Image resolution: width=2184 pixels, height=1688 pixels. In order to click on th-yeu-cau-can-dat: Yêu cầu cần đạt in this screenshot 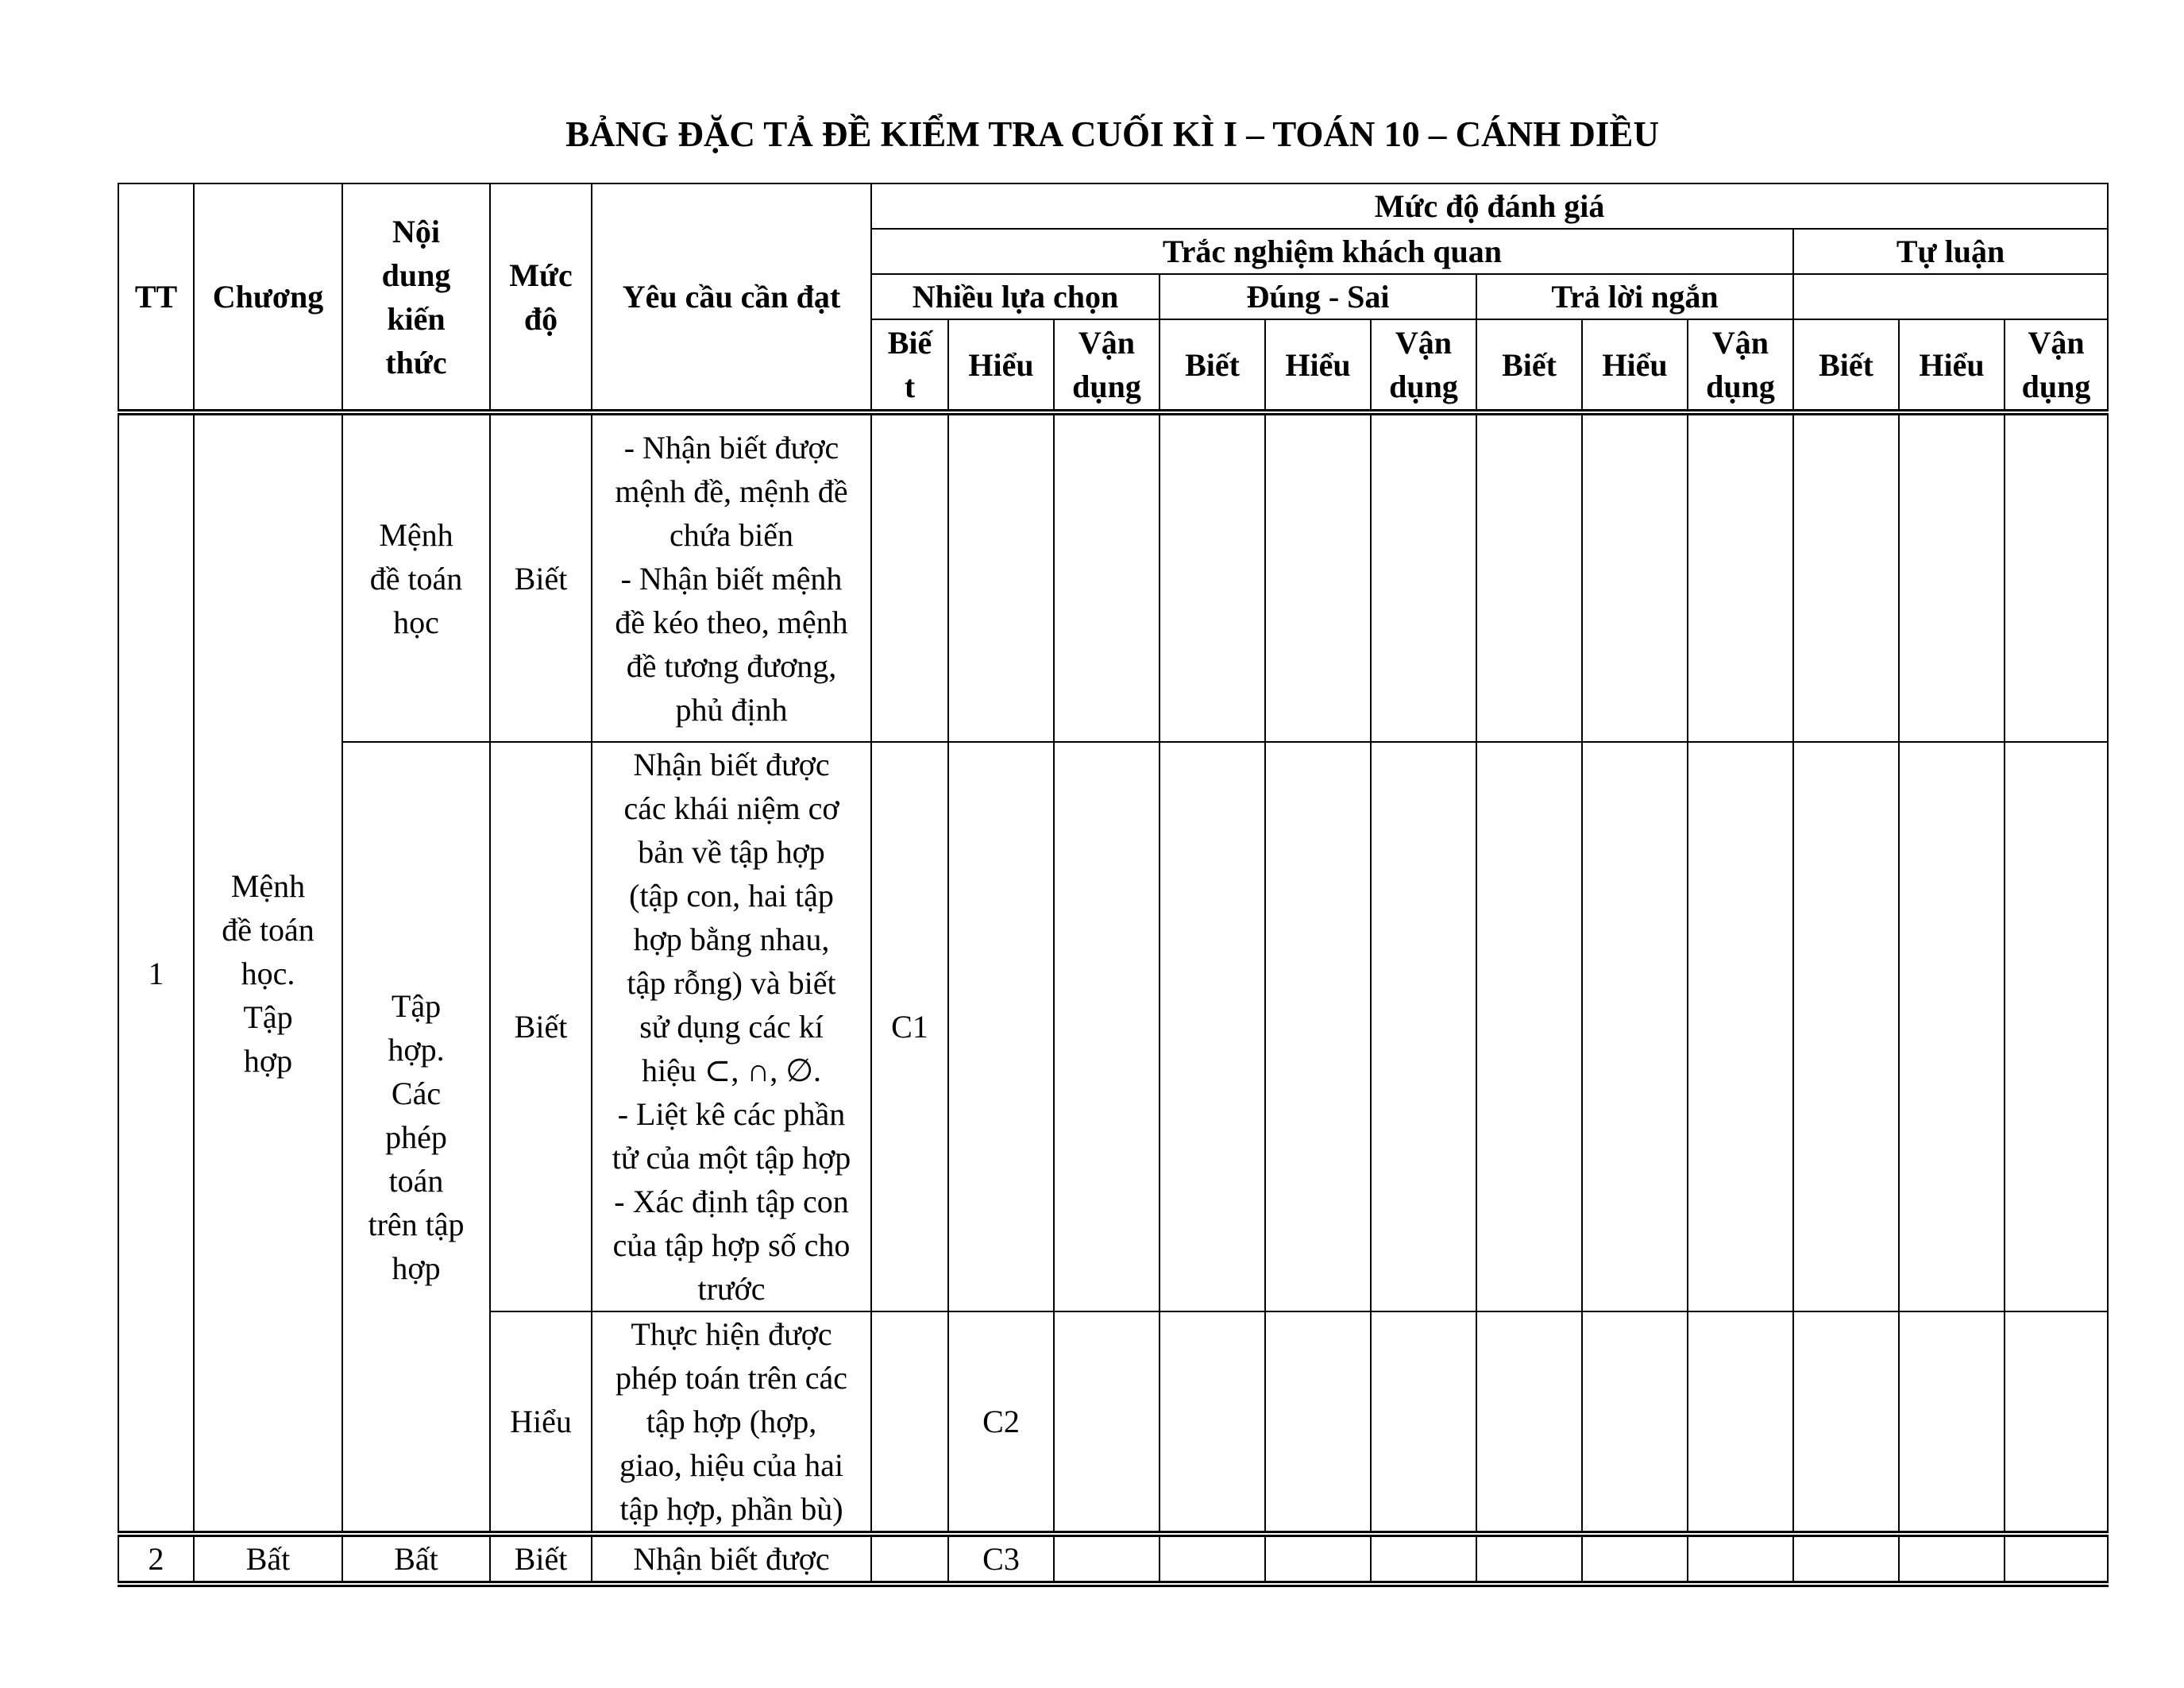, I will do `click(731, 299)`.